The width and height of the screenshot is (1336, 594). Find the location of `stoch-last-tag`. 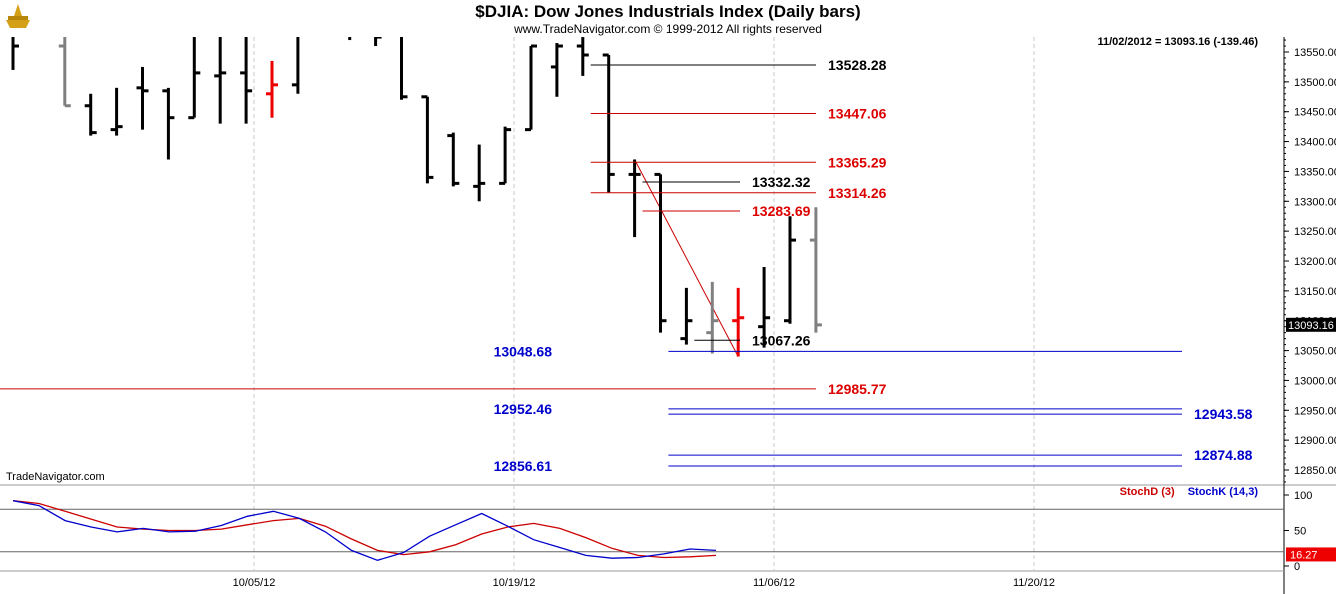

stoch-last-tag is located at coordinates (1311, 554).